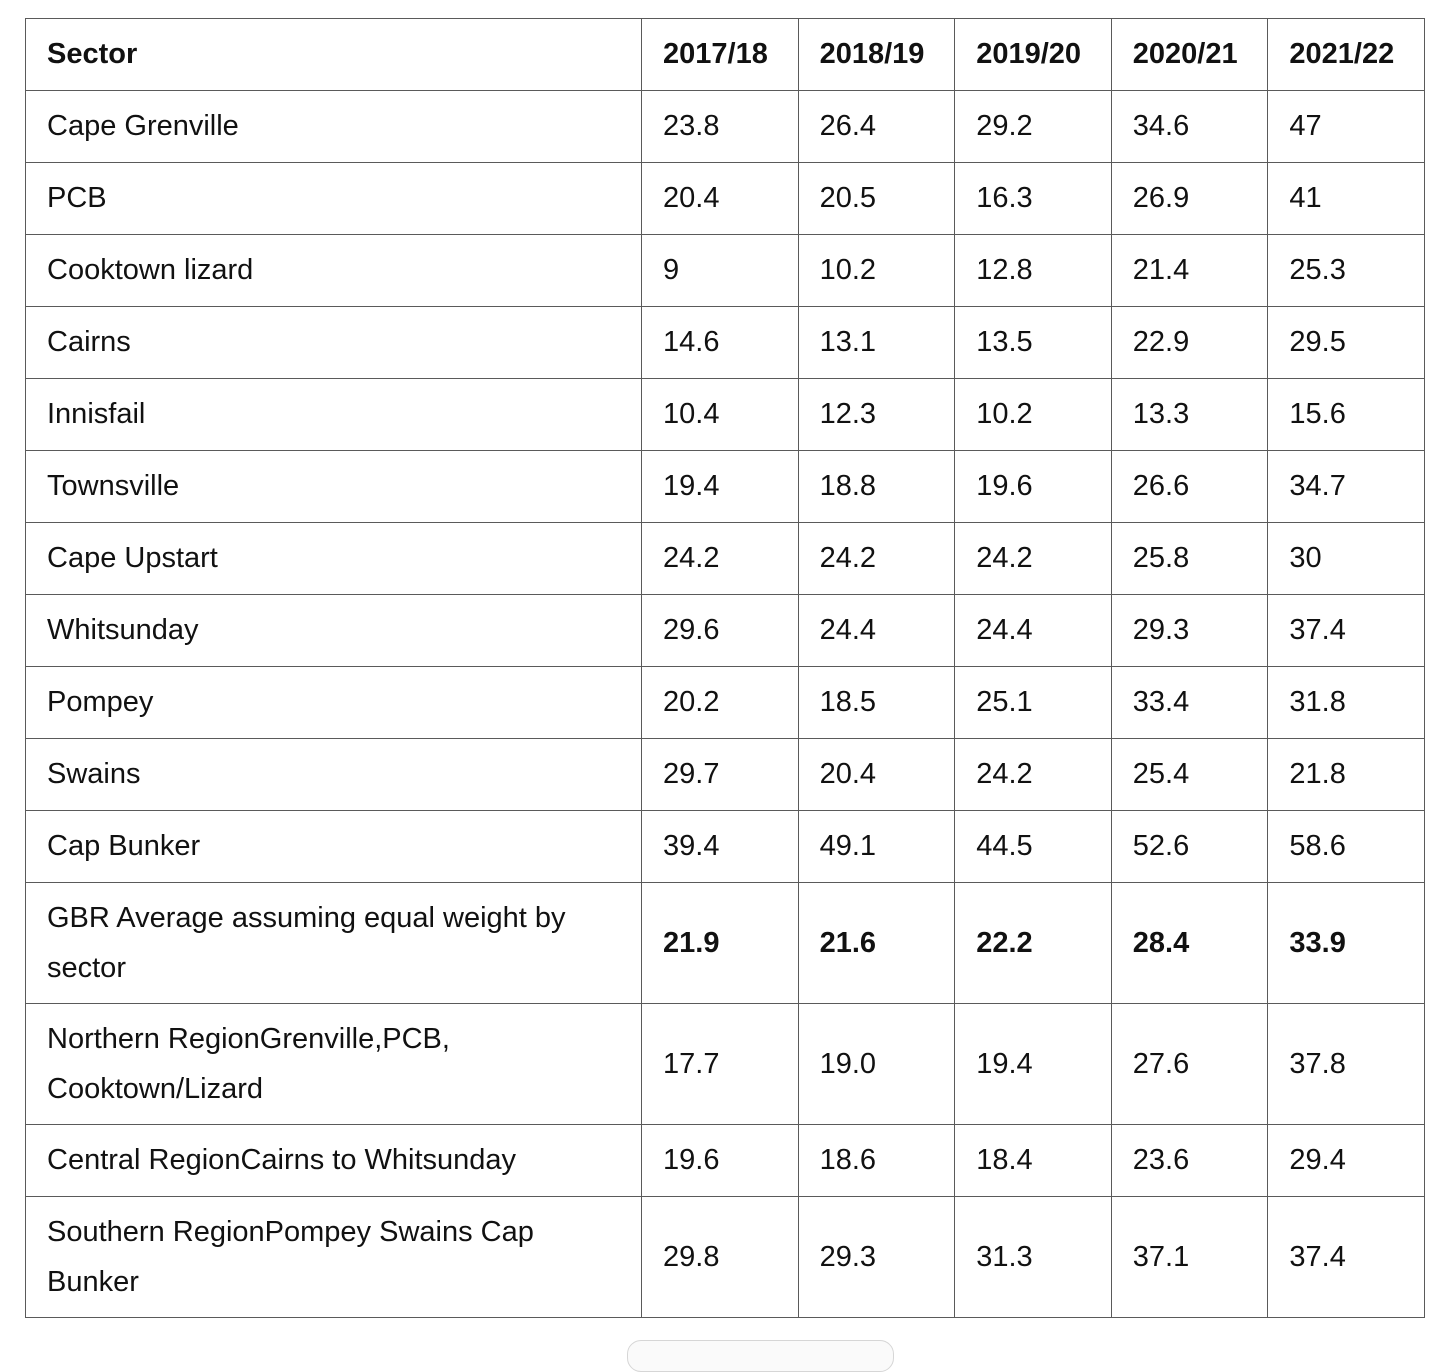 This screenshot has height=1372, width=1438. What do you see at coordinates (333, 270) in the screenshot?
I see `sector-cell: Cooktown lizard` at bounding box center [333, 270].